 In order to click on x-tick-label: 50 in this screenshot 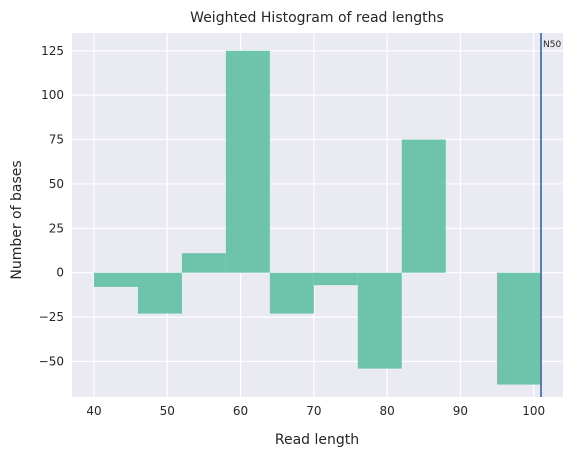, I will do `click(167, 411)`.